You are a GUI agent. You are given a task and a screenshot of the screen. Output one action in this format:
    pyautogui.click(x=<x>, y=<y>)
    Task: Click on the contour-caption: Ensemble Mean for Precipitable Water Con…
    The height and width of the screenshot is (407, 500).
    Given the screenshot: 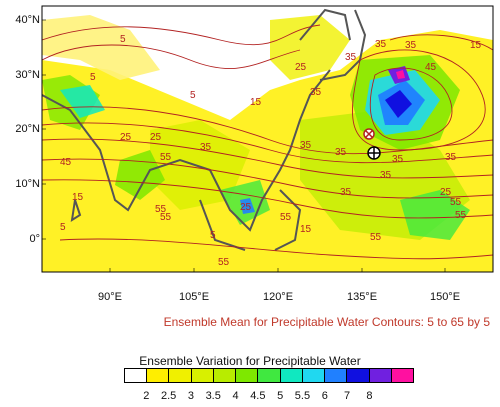 What is the action you would take?
    pyautogui.click(x=326, y=322)
    